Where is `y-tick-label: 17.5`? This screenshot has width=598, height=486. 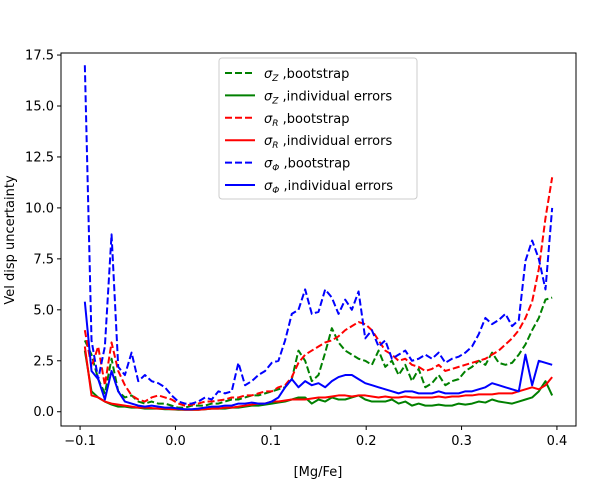
y-tick-label: 17.5 is located at coordinates (39, 56).